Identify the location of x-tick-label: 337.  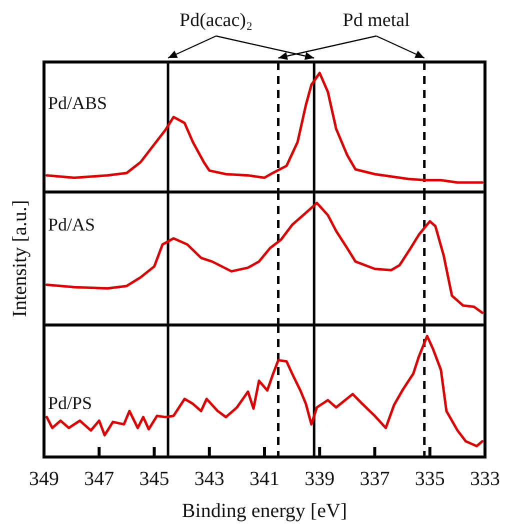
(375, 479).